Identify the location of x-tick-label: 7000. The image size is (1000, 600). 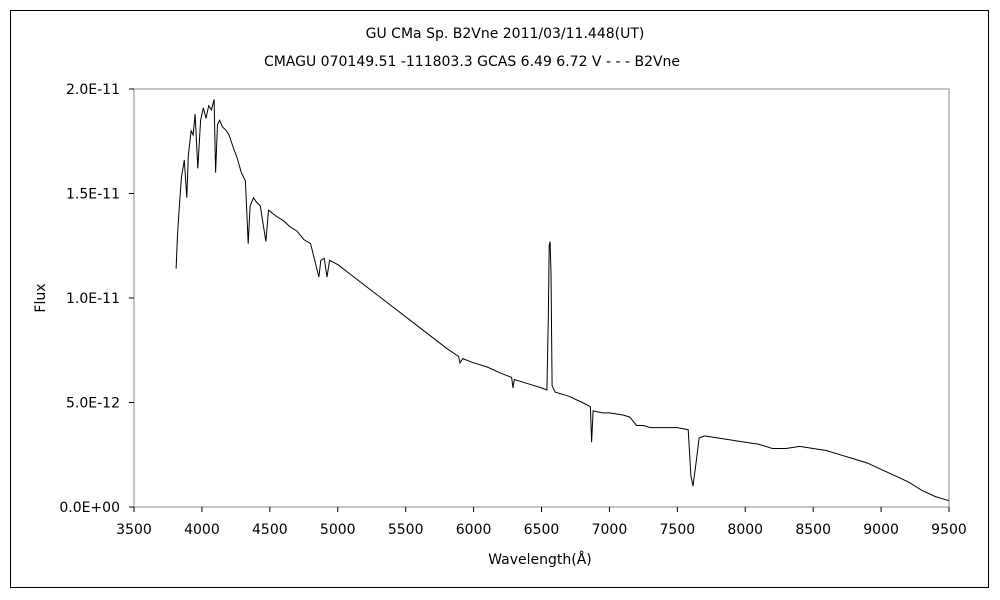
(610, 530).